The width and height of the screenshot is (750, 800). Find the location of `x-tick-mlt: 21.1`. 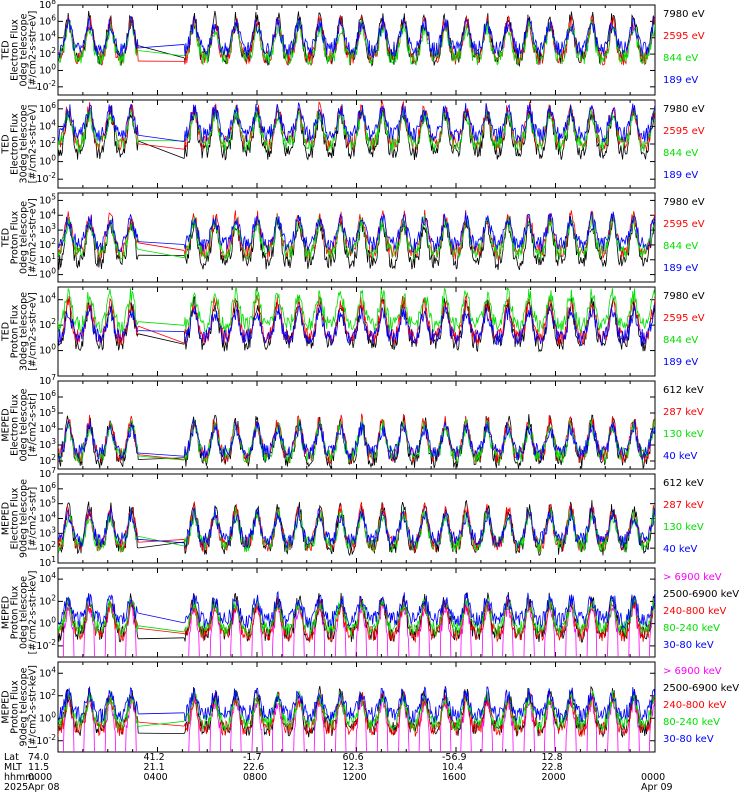

x-tick-mlt: 21.1 is located at coordinates (154, 767).